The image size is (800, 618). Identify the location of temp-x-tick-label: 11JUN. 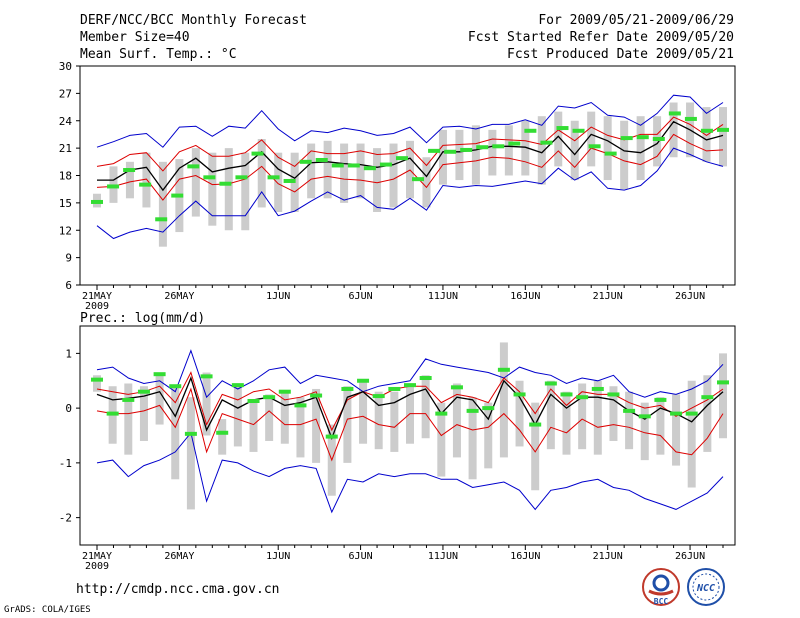
(443, 296).